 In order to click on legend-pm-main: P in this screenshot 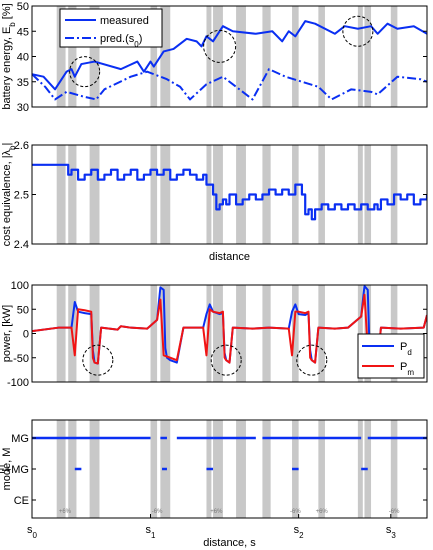, I will do `click(403, 367)`.